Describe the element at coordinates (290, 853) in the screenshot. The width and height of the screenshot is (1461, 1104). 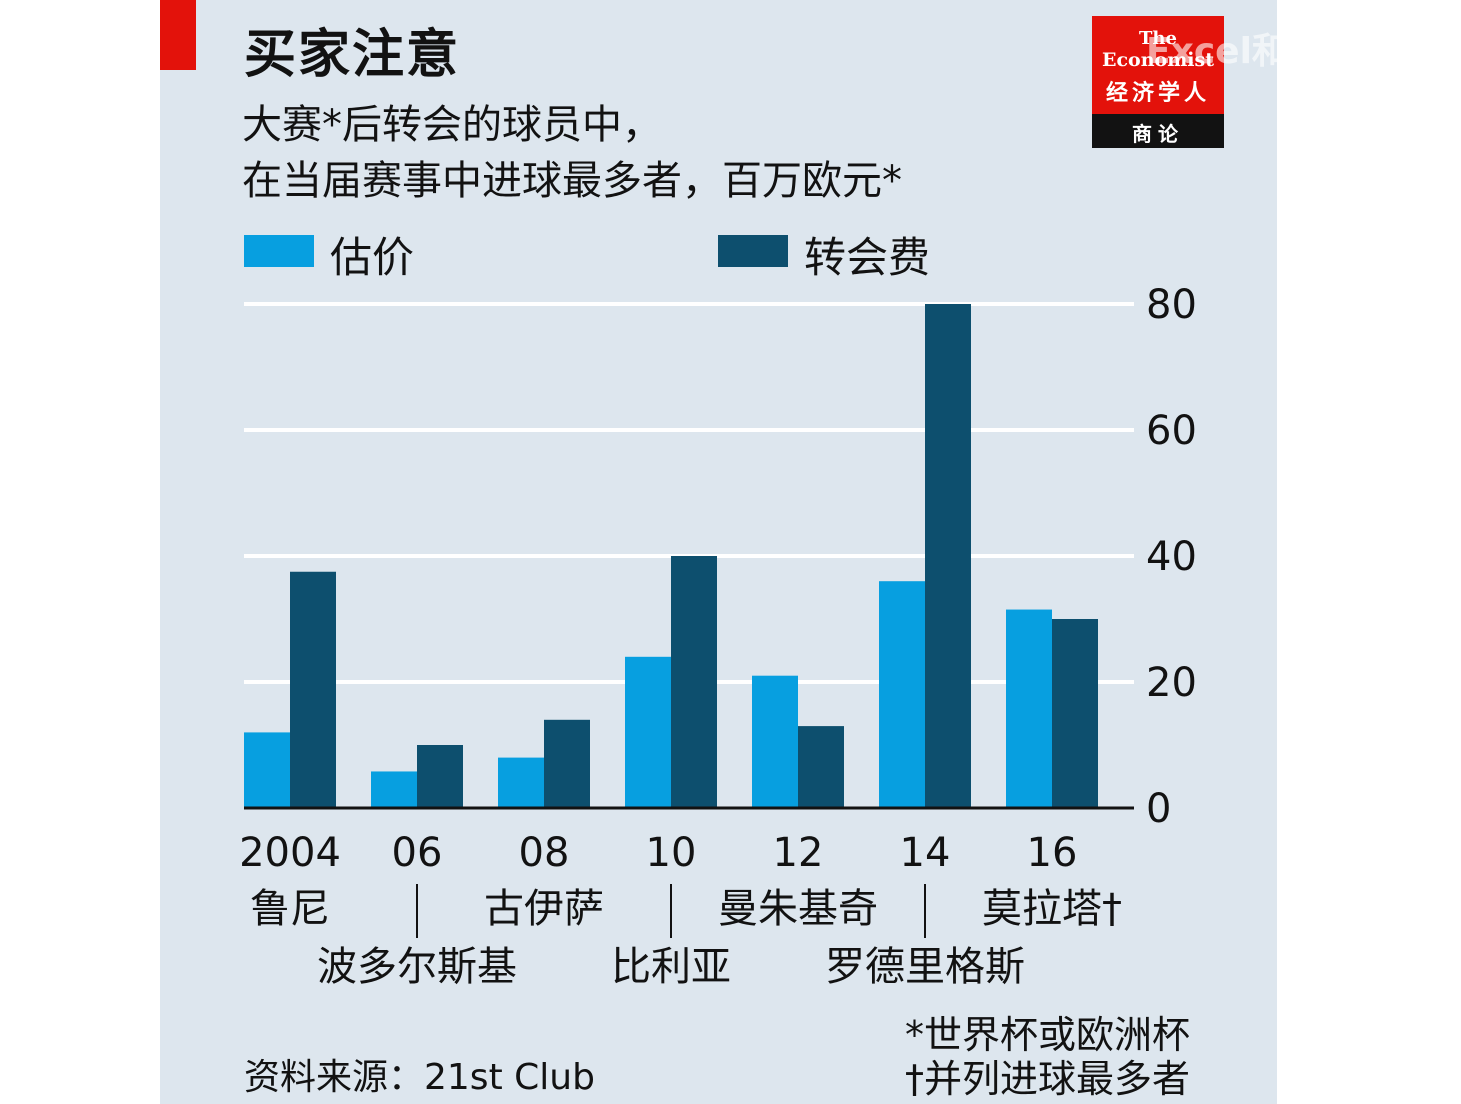
I see `x-tick-label: 2004` at that location.